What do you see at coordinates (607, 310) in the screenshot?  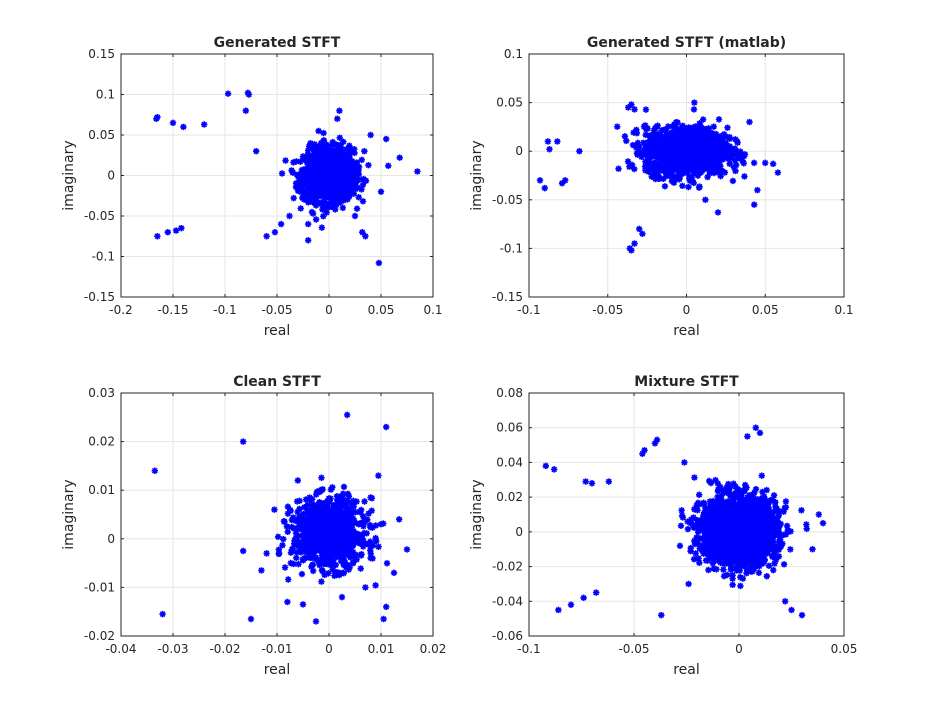 I see `x-tick-label: -0.05` at bounding box center [607, 310].